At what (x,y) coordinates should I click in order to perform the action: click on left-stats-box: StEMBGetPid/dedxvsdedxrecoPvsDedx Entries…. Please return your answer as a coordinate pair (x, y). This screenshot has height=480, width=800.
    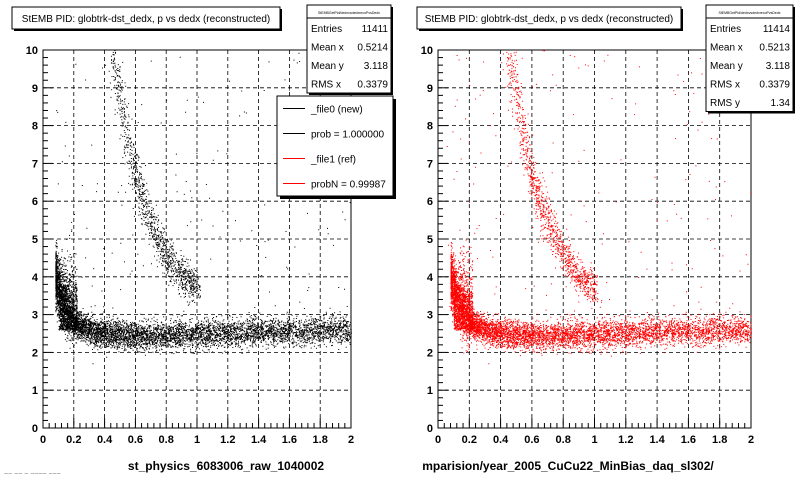
    Looking at the image, I should click on (349, 49).